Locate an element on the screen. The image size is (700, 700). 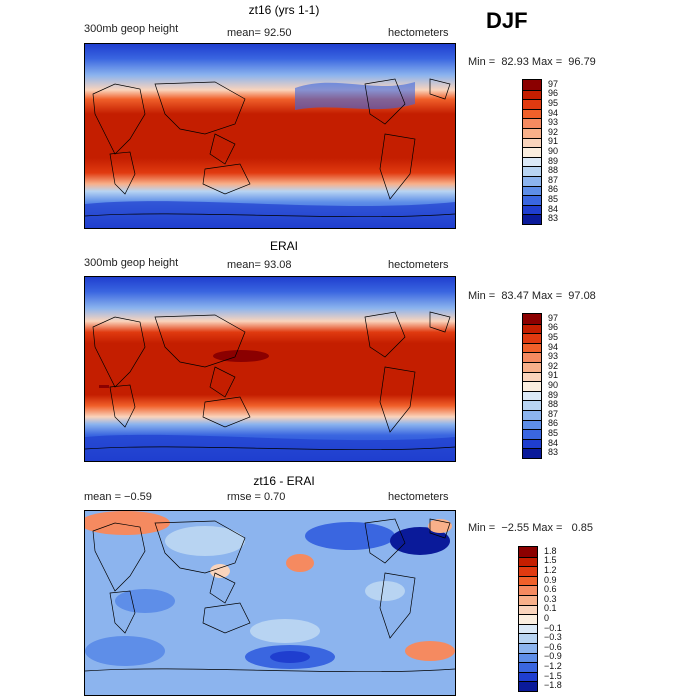
panel-2-map-field is located at coordinates (270, 369).